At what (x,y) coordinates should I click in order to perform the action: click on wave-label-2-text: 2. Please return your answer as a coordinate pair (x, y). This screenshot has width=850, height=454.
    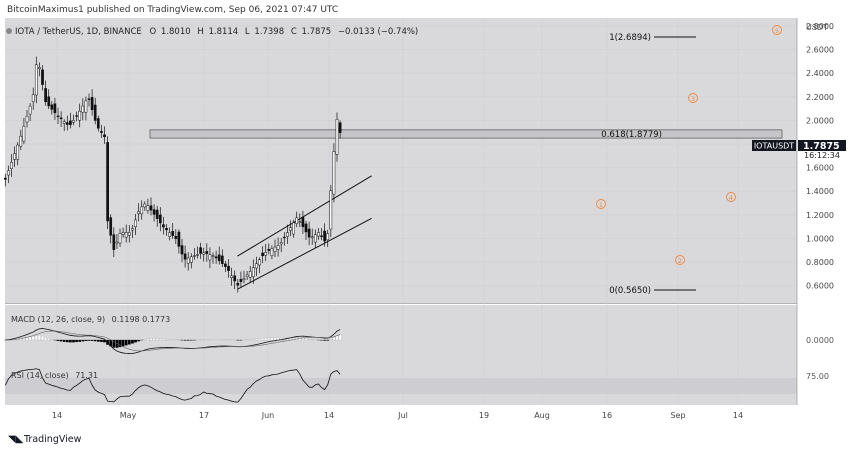
    Looking at the image, I should click on (680, 261).